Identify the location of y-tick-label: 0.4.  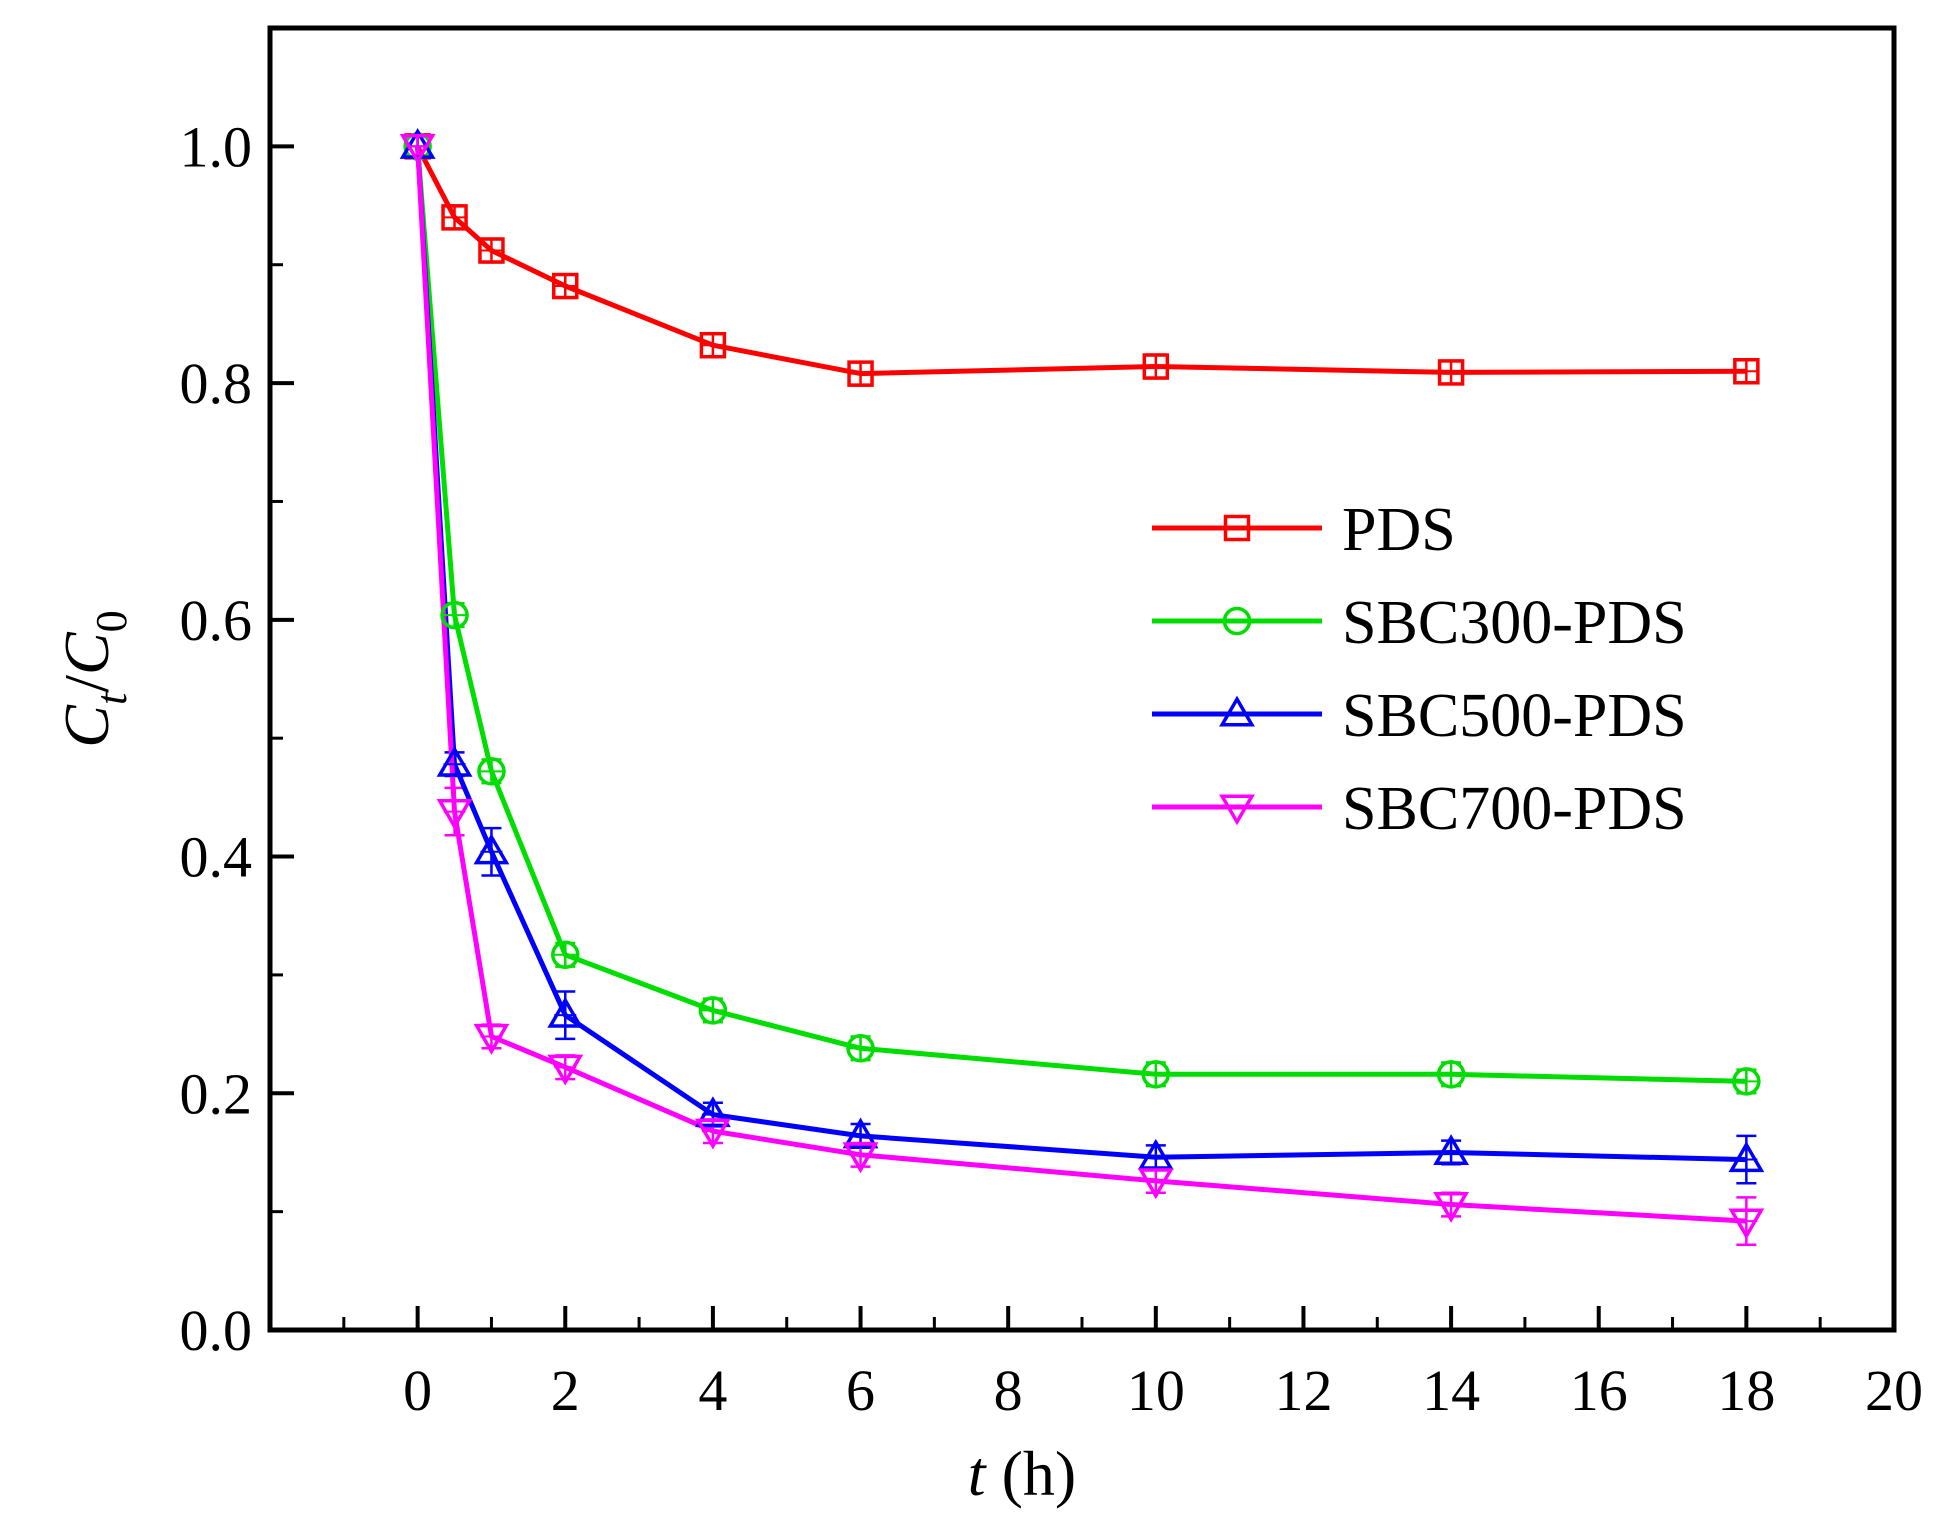
(216, 857).